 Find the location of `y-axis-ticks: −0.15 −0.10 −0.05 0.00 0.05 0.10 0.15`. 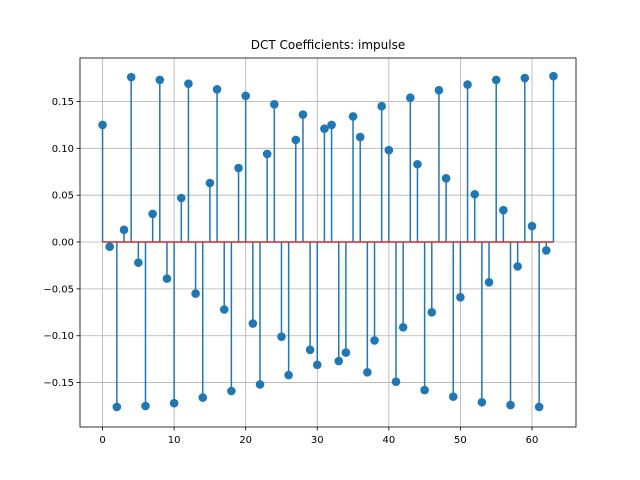

y-axis-ticks: −0.15 −0.10 −0.05 0.00 0.05 0.10 0.15 is located at coordinates (61, 243).